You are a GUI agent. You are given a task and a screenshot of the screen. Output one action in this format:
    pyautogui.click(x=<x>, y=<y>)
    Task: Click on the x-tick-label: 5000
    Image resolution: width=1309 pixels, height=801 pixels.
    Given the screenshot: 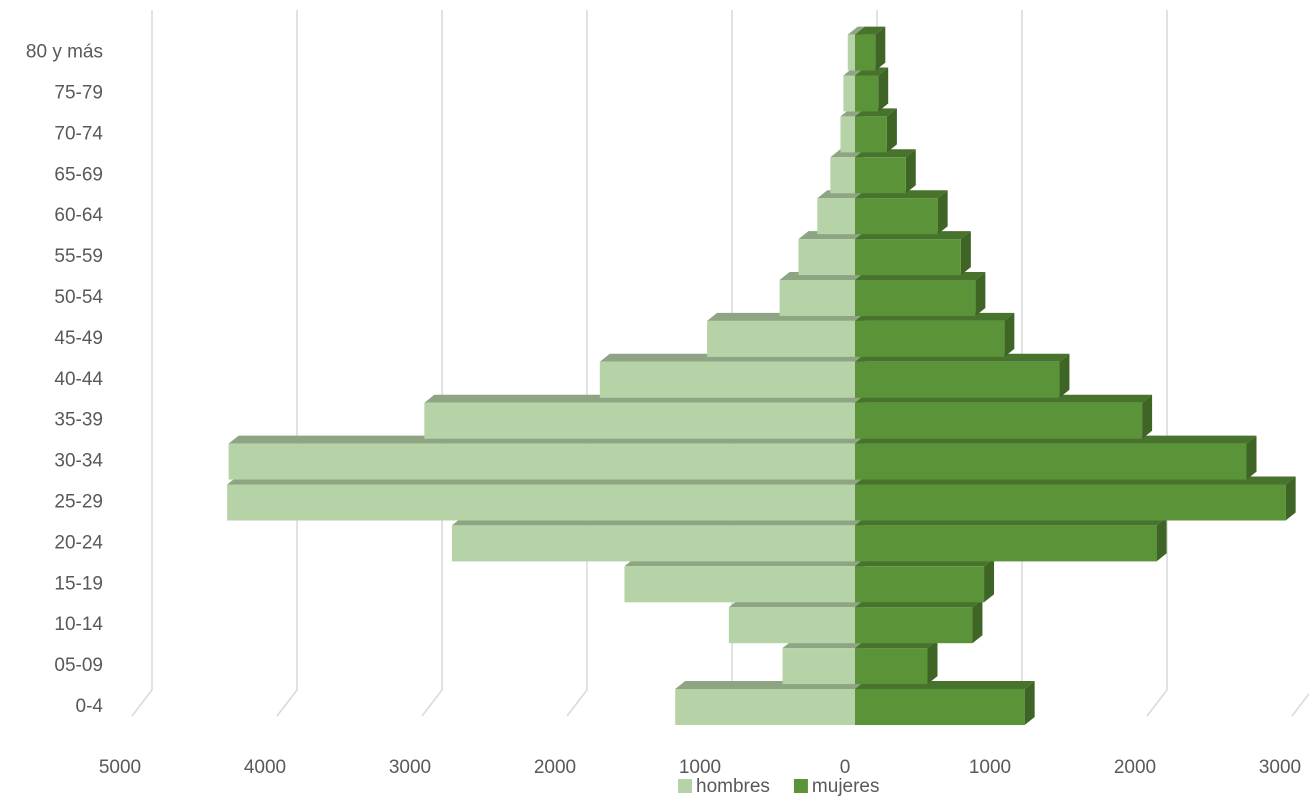 What is the action you would take?
    pyautogui.click(x=120, y=767)
    